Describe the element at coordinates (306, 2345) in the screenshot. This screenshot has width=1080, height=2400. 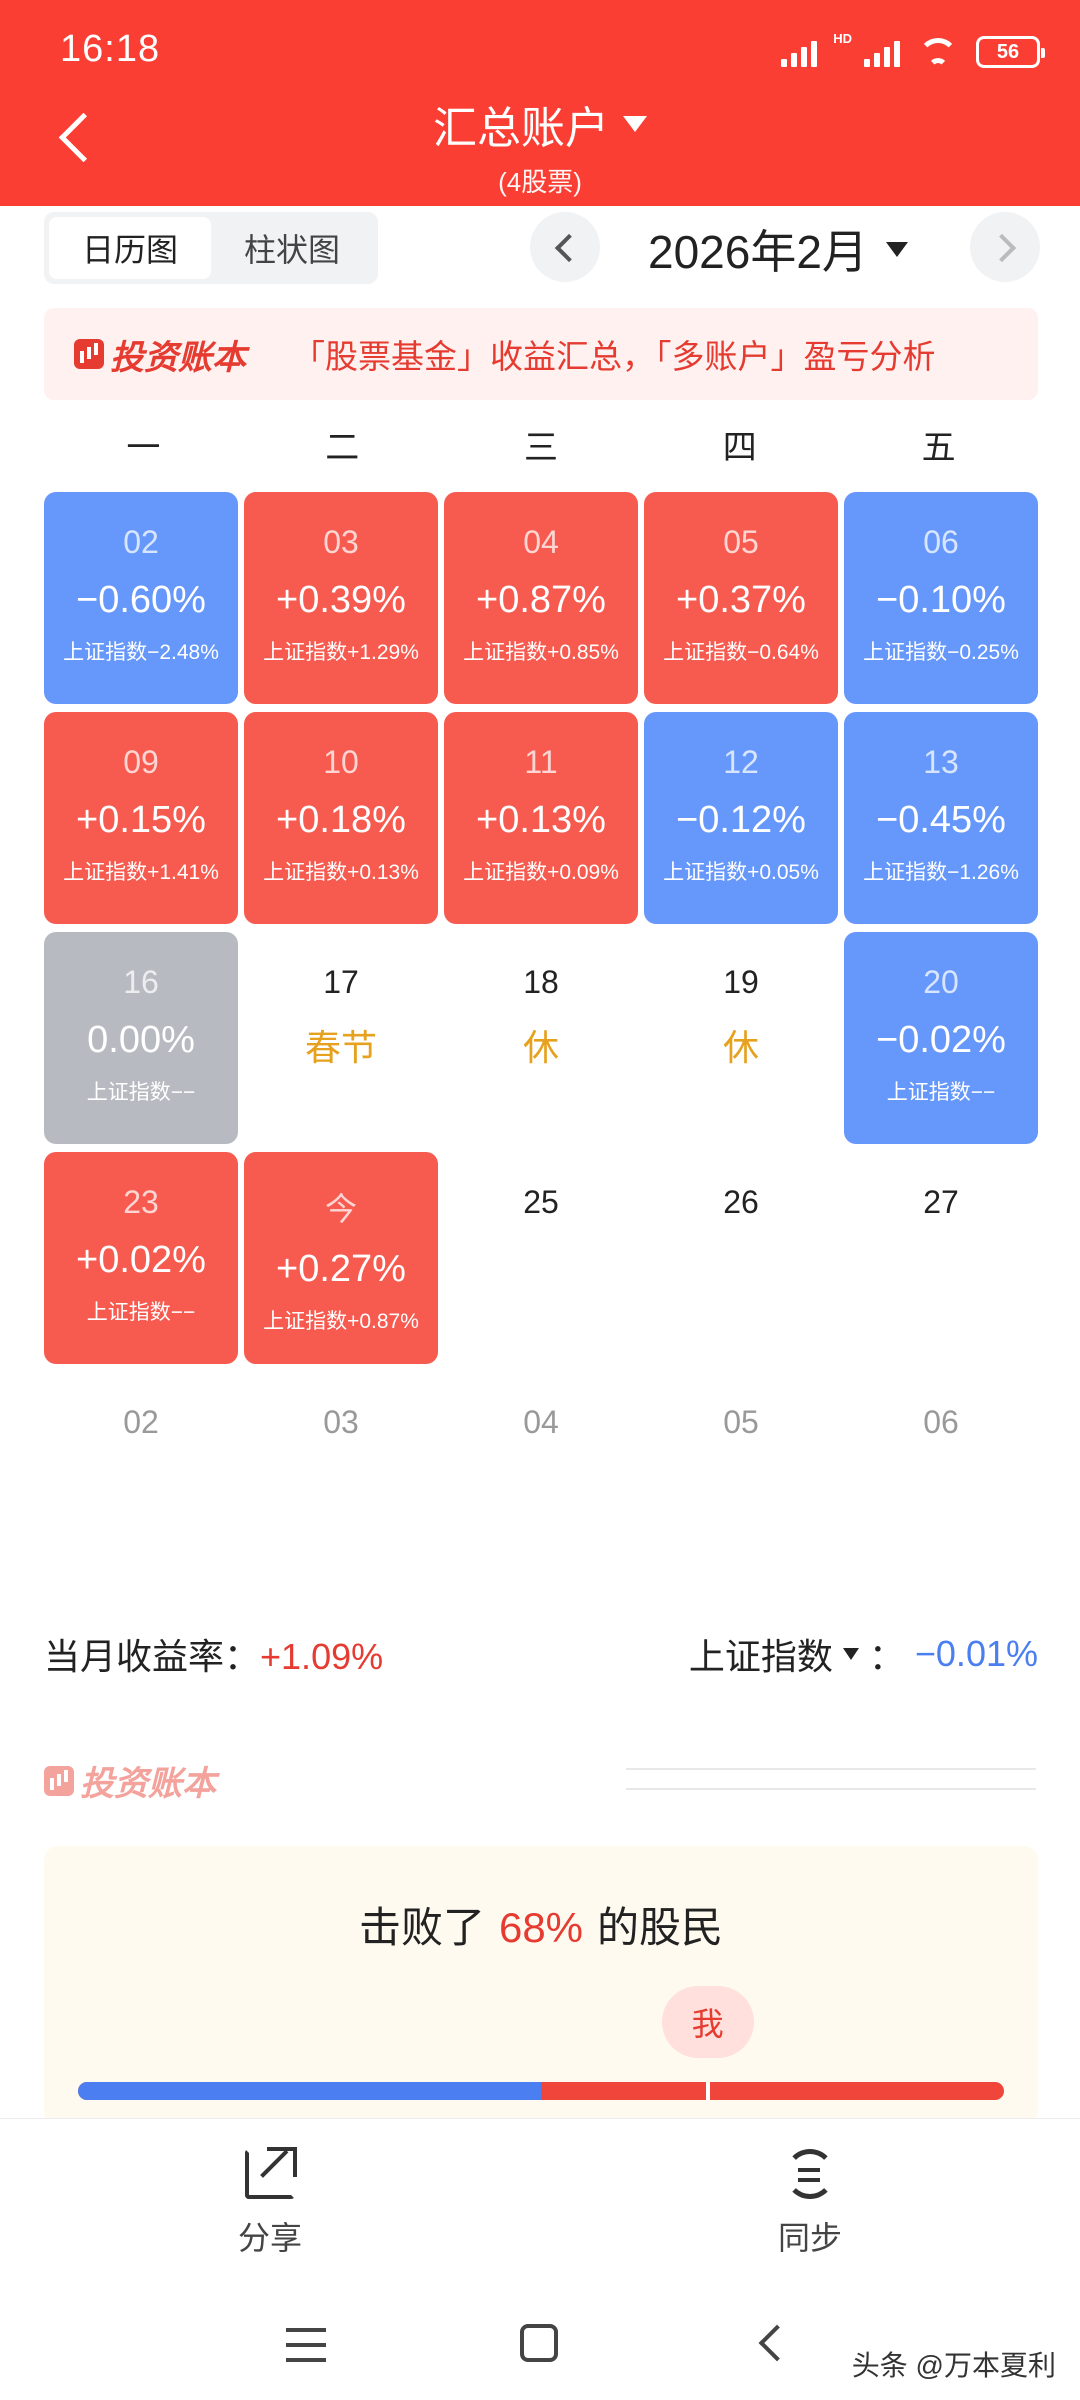
I see `menu-icon` at that location.